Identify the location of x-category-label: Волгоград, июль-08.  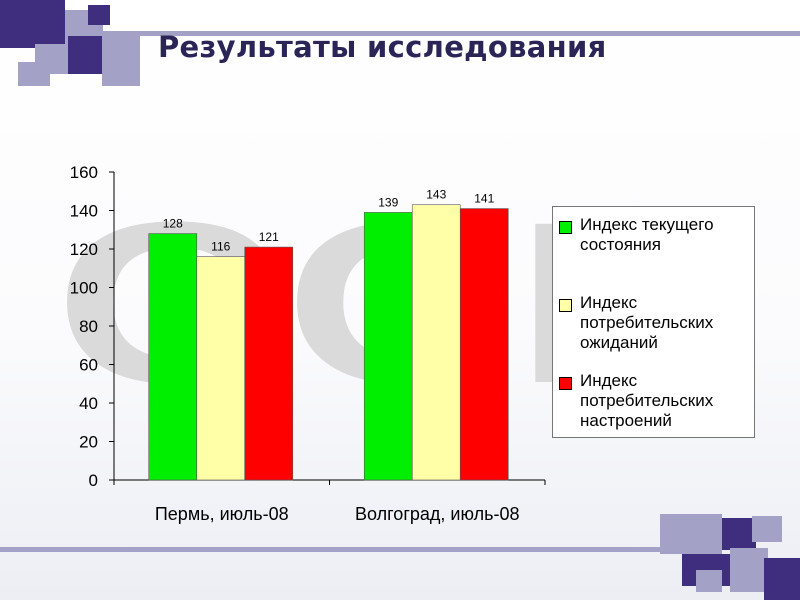
(437, 514).